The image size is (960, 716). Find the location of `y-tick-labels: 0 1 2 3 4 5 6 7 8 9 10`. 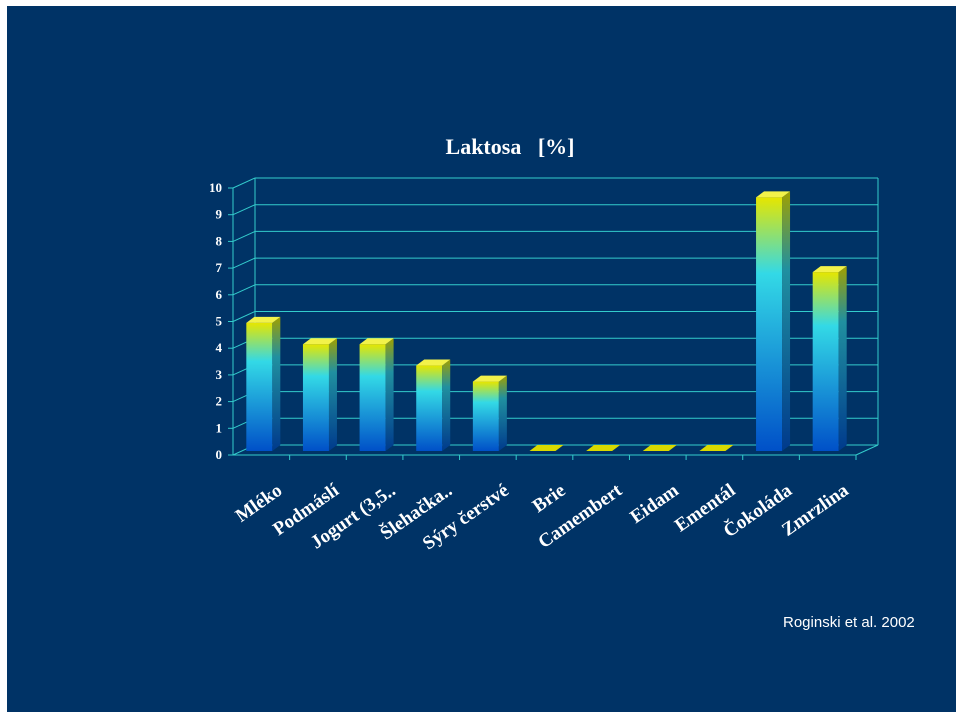

y-tick-labels: 0 1 2 3 4 5 6 7 8 9 10 is located at coordinates (221, 321).